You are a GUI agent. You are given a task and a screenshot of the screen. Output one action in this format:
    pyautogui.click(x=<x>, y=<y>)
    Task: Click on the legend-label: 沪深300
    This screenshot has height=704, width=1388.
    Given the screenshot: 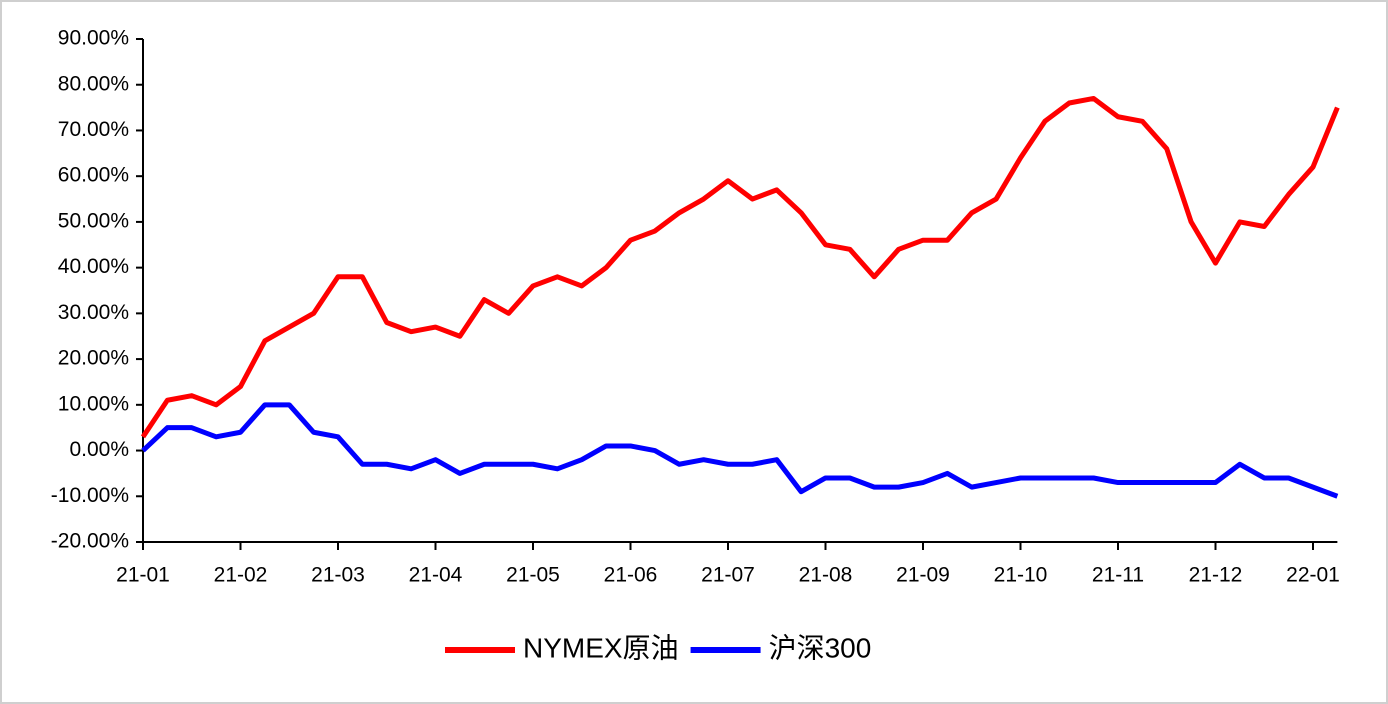 What is the action you would take?
    pyautogui.click(x=820, y=647)
    